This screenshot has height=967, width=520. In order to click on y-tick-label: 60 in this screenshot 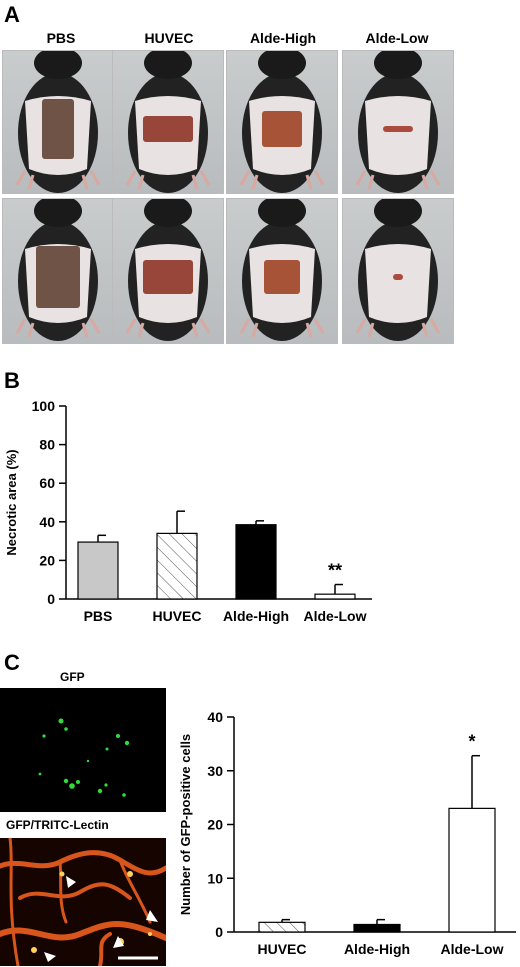, I will do `click(47, 483)`.